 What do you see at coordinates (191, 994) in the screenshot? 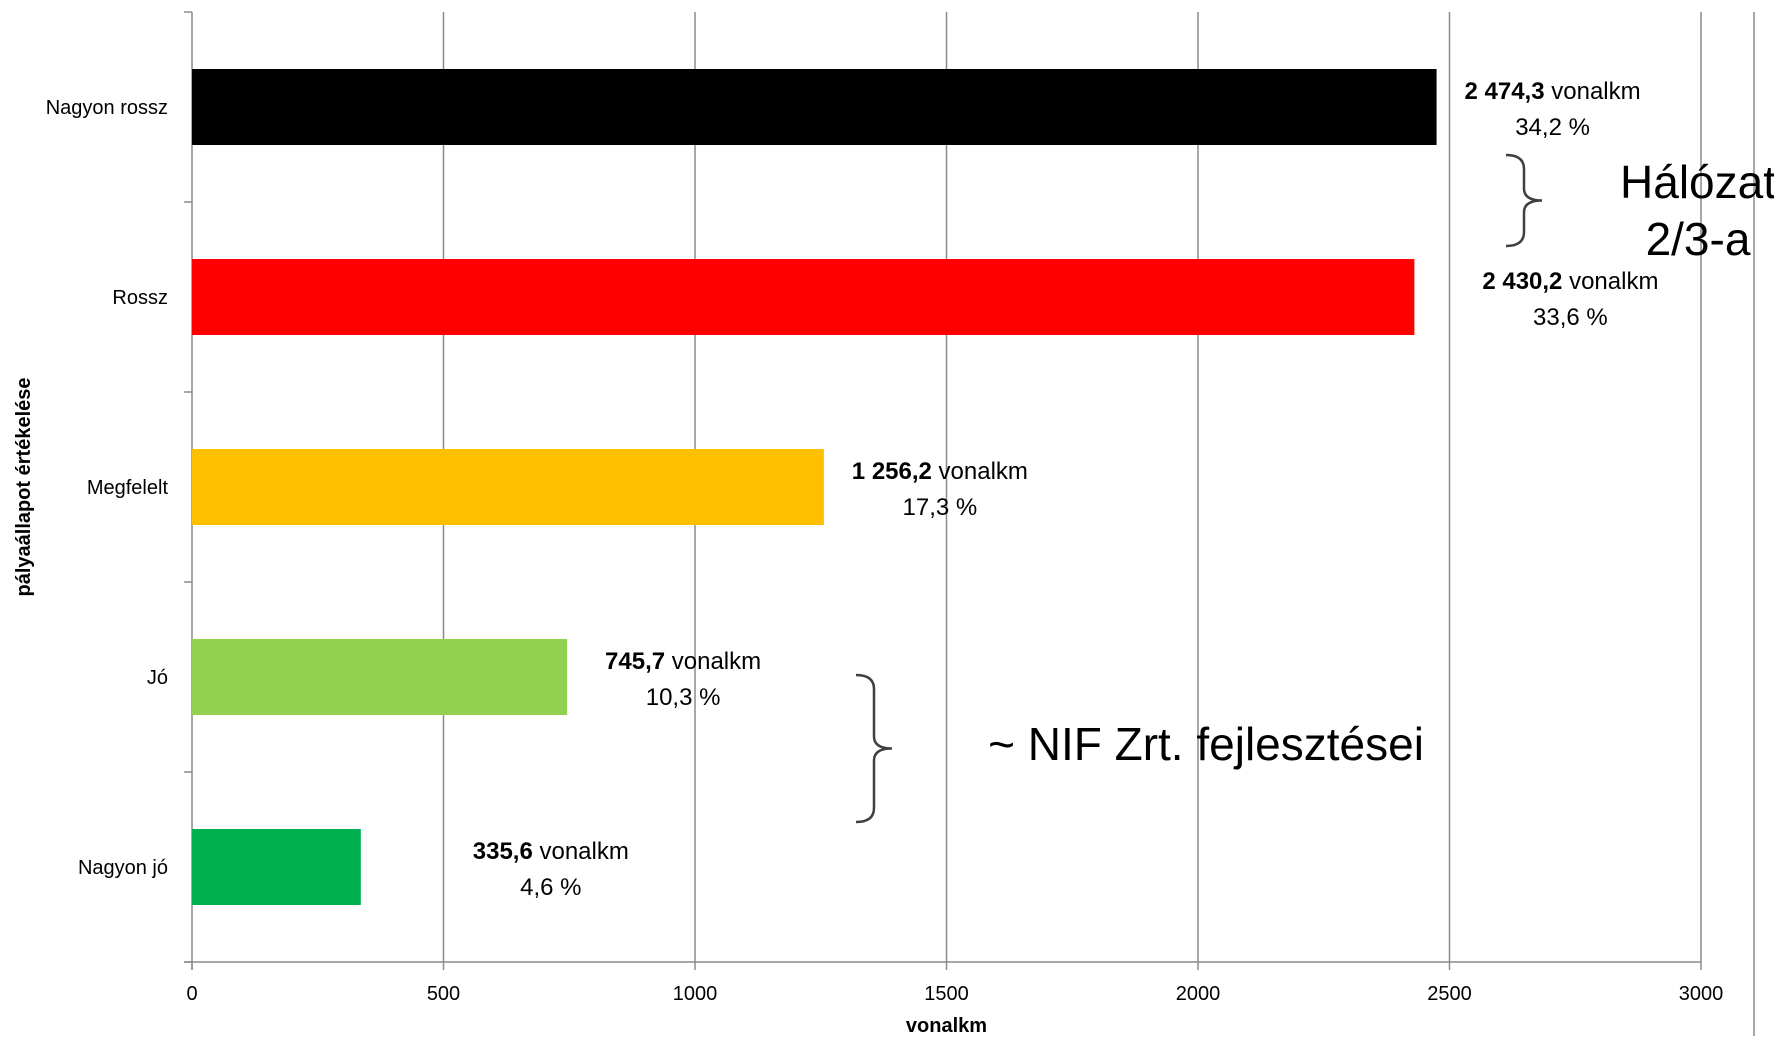
I see `x-tick-label: 0` at bounding box center [191, 994].